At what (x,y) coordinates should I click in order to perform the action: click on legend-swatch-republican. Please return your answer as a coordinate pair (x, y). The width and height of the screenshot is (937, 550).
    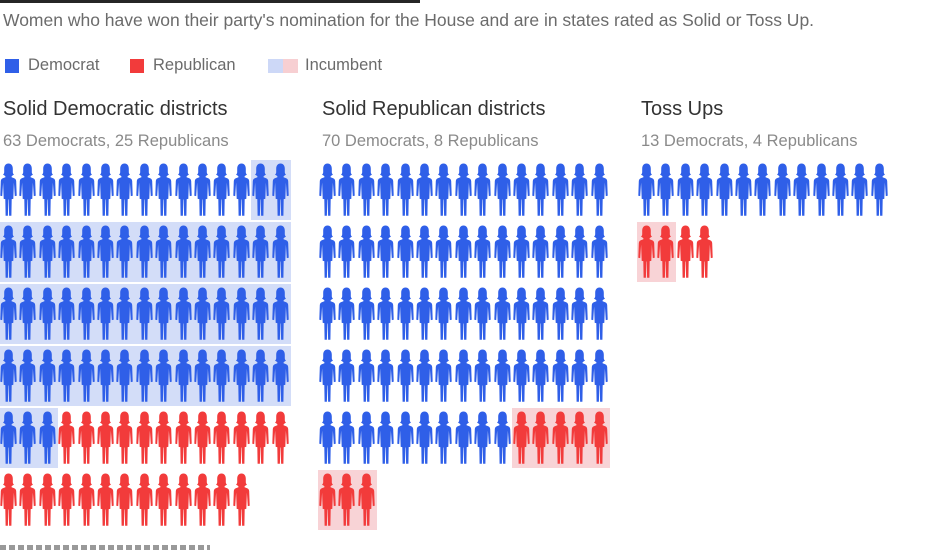
    Looking at the image, I should click on (137, 66).